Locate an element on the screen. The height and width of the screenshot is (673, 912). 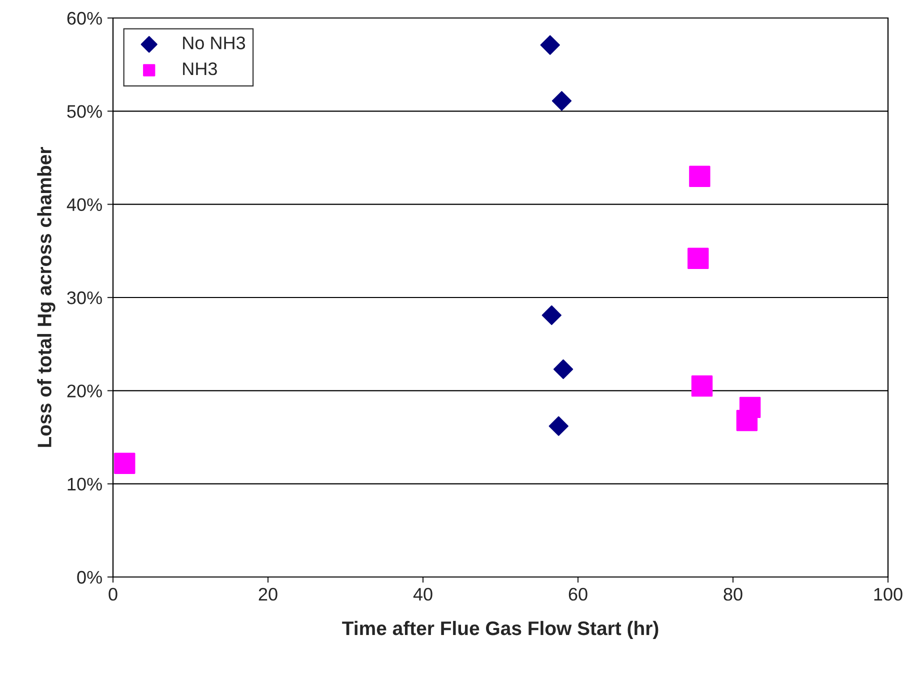
y-tick-label: 0% is located at coordinates (89, 577).